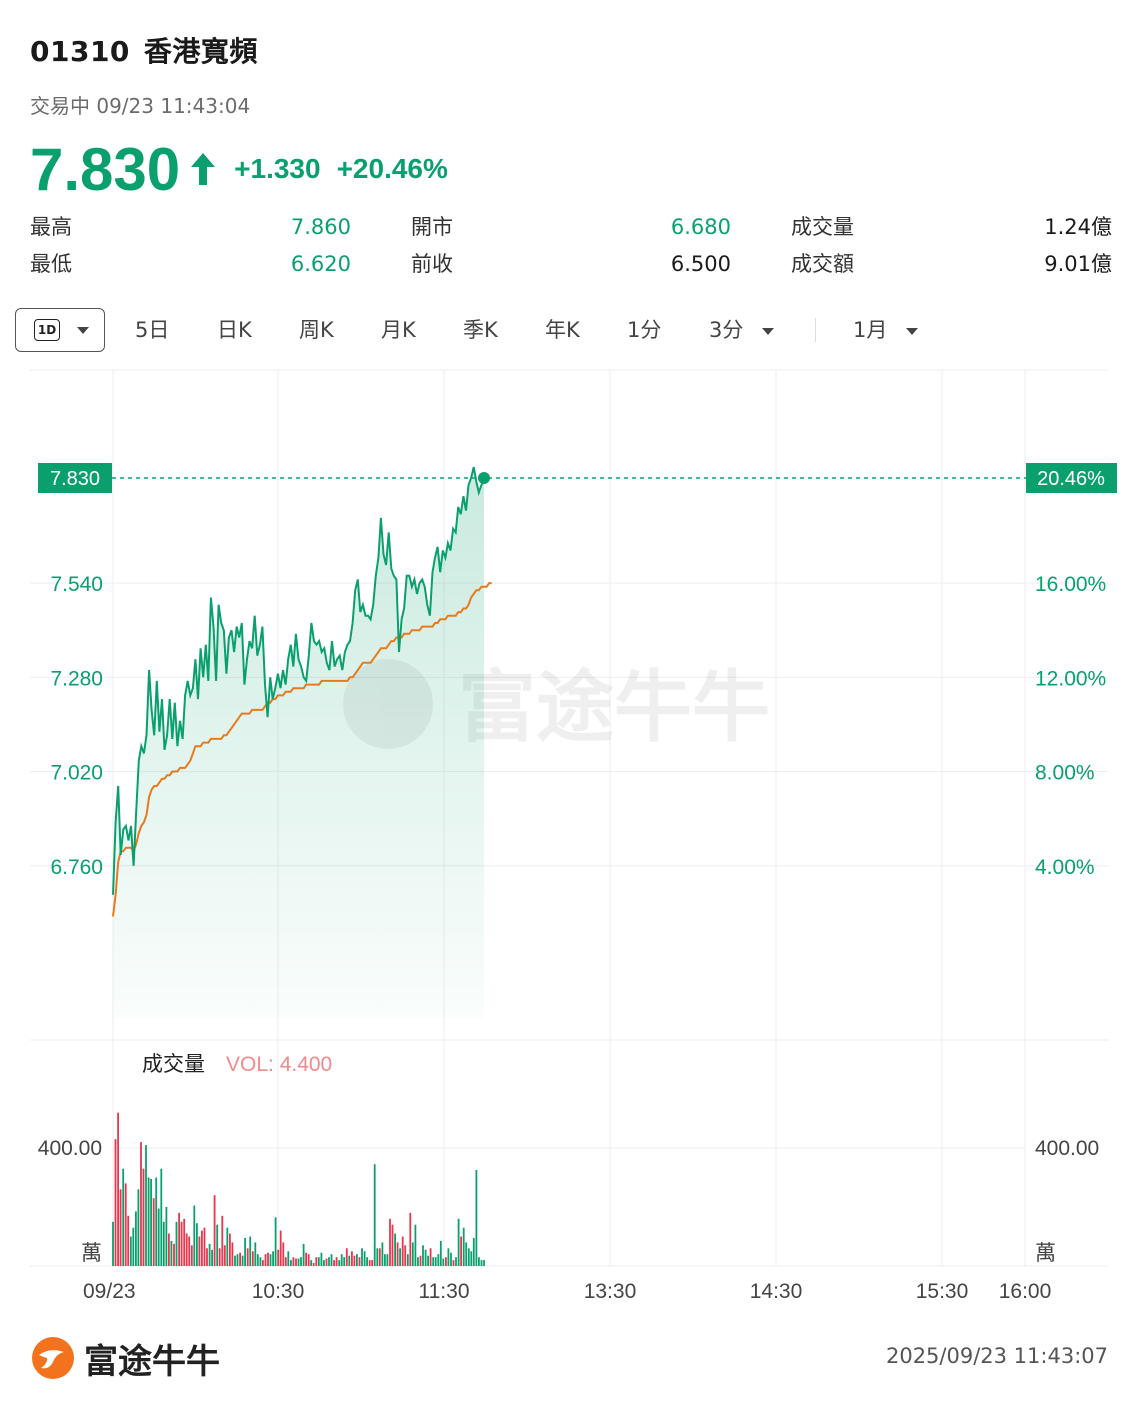 Image resolution: width=1138 pixels, height=1408 pixels. Describe the element at coordinates (302, 749) in the screenshot. I see `average-price-line` at that location.